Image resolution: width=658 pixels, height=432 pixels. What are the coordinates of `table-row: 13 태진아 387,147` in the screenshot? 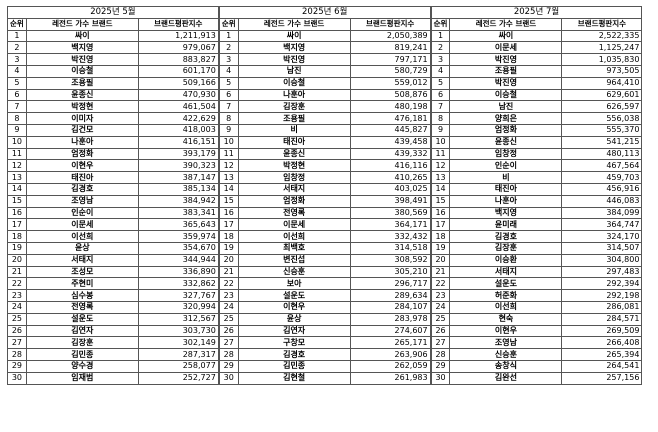 It's located at (113, 177).